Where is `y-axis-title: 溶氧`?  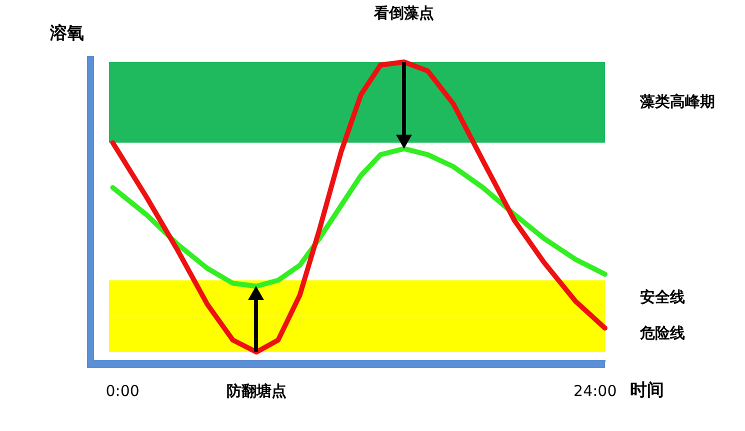
y-axis-title: 溶氧 is located at coordinates (66, 33).